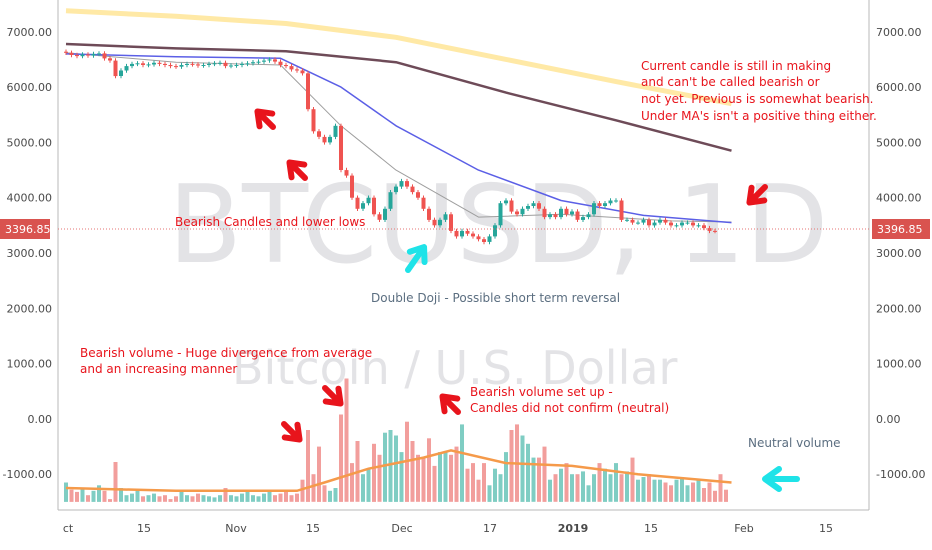 The image size is (932, 550). I want to click on annotation-volume-setup-1: Bearish volume set up -, so click(541, 392).